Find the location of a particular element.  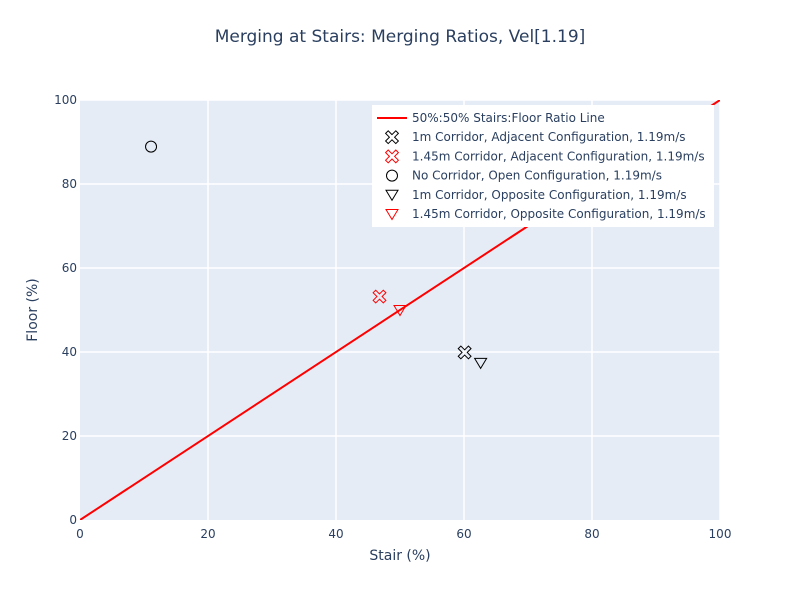

x-tick-label: 80 is located at coordinates (591, 534).